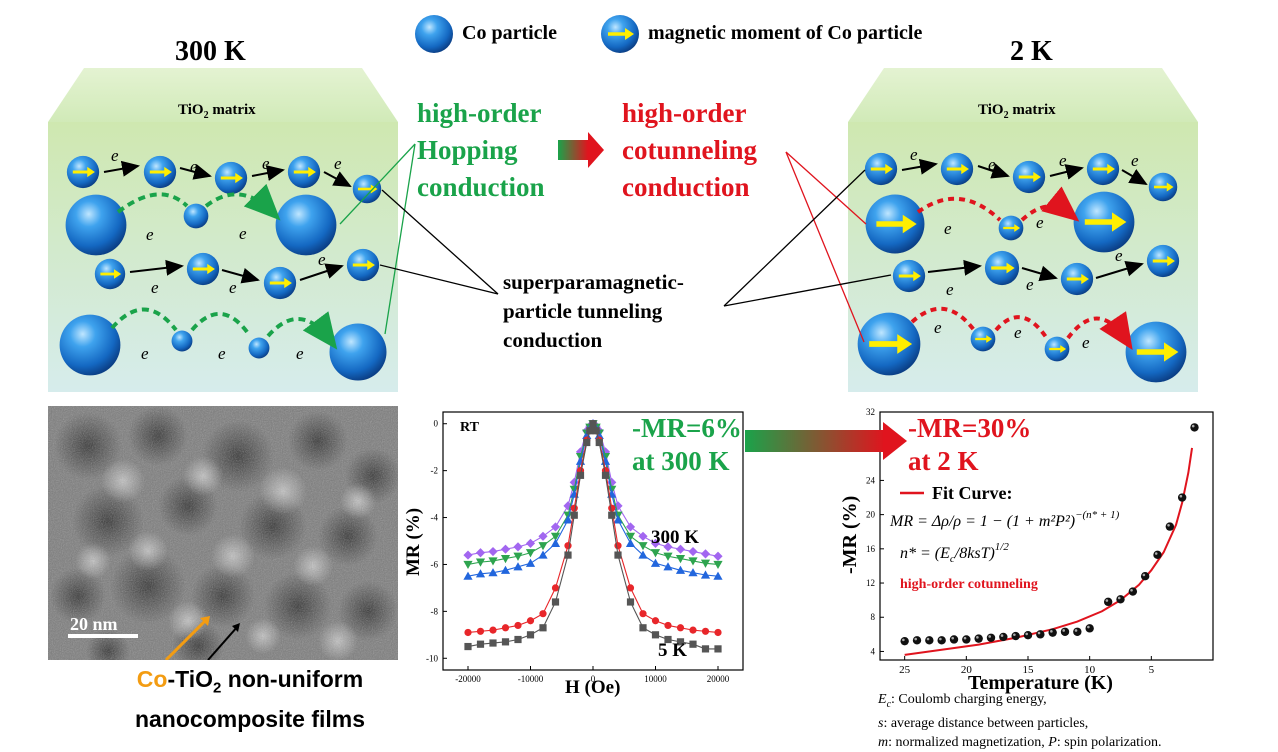  What do you see at coordinates (581, 150) in the screenshot?
I see `transition-arrow-top` at bounding box center [581, 150].